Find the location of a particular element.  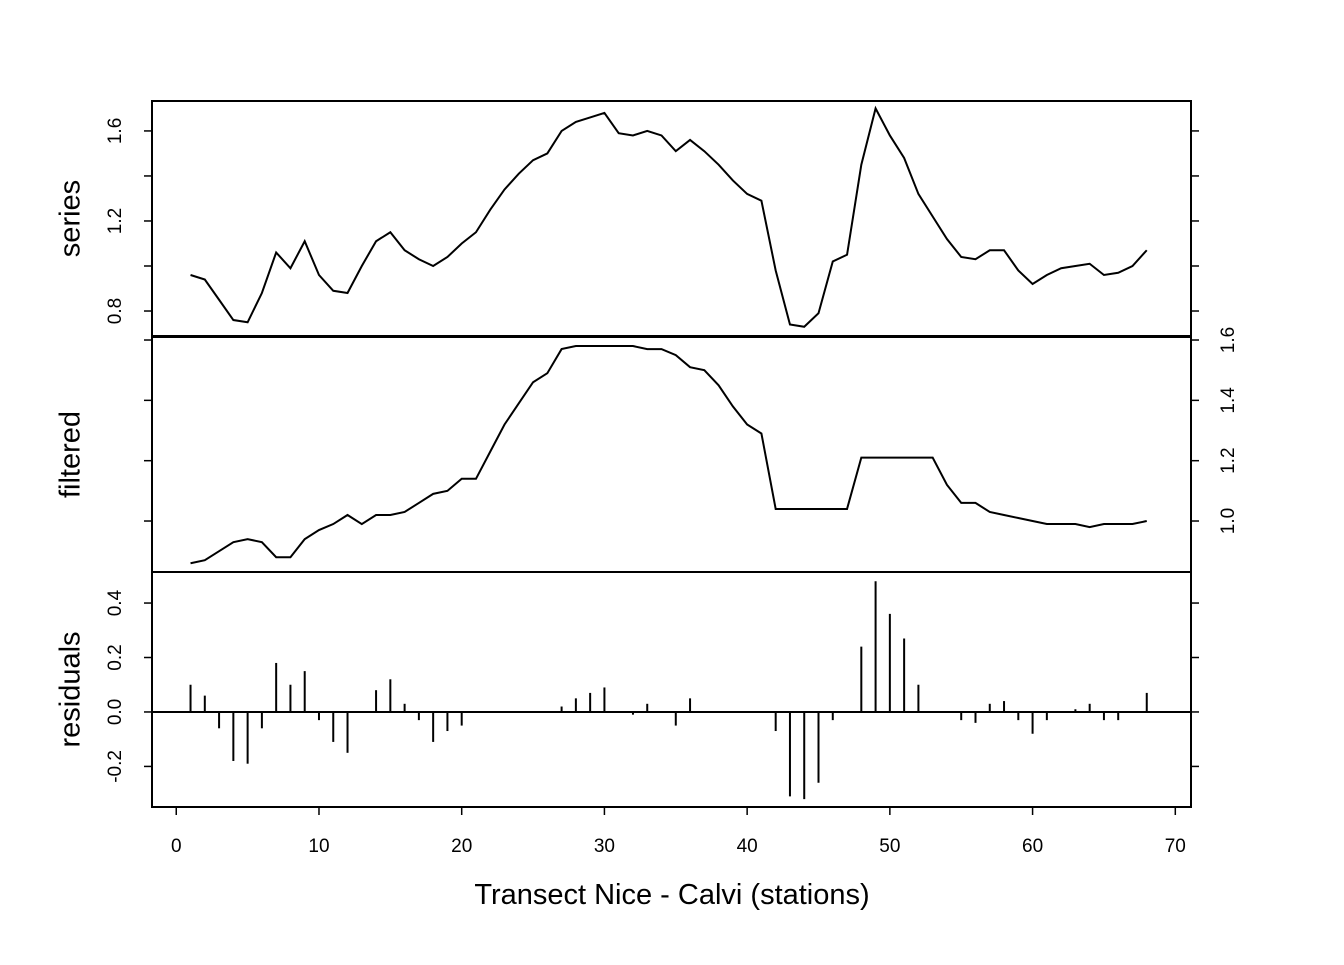

y-axis-label: residuals is located at coordinates (71, 689).